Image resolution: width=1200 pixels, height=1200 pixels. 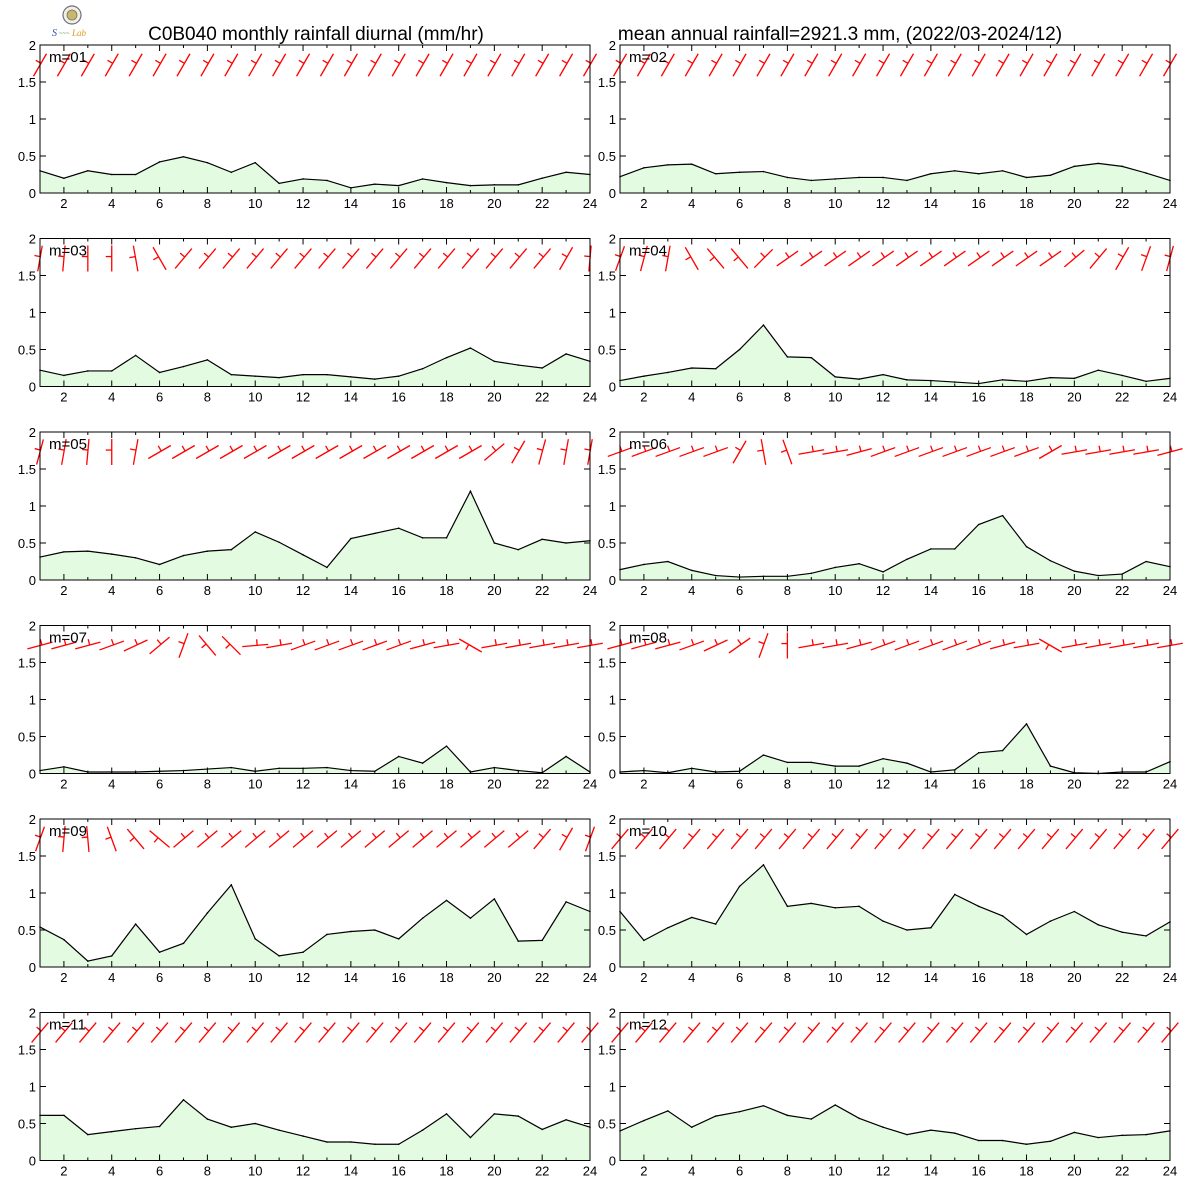 I want to click on rain-line, so click(x=315, y=922).